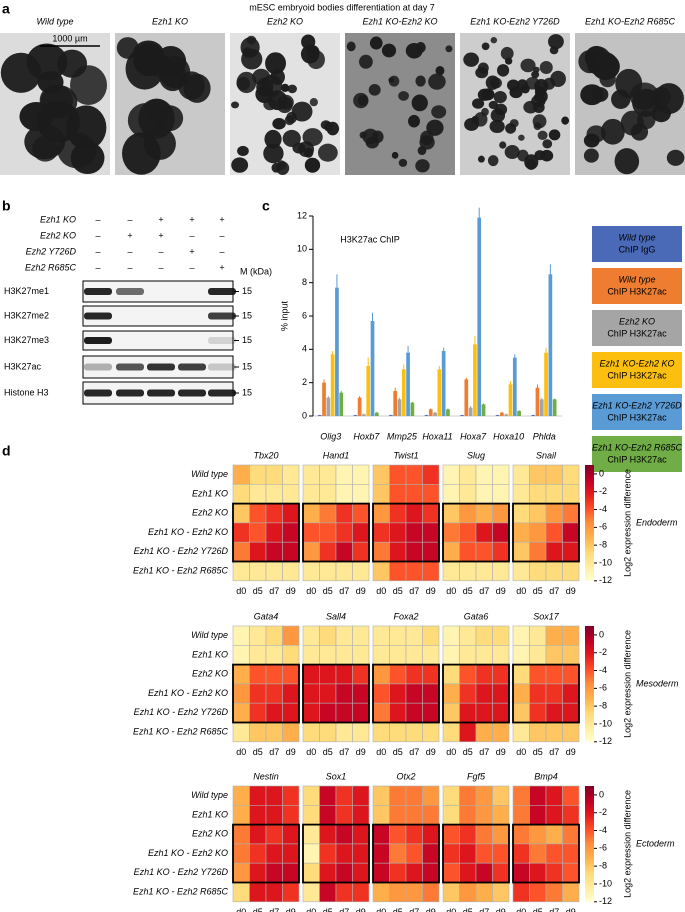 This screenshot has width=685, height=912. I want to click on marker-label: 15, so click(247, 315).